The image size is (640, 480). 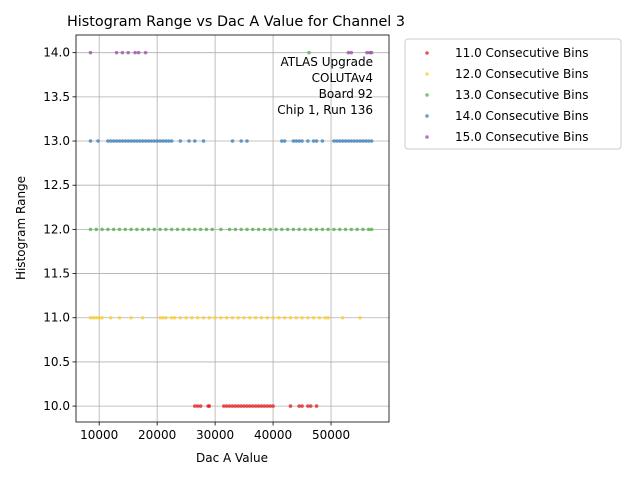 What do you see at coordinates (273, 435) in the screenshot?
I see `x-tick-label: 40000` at bounding box center [273, 435].